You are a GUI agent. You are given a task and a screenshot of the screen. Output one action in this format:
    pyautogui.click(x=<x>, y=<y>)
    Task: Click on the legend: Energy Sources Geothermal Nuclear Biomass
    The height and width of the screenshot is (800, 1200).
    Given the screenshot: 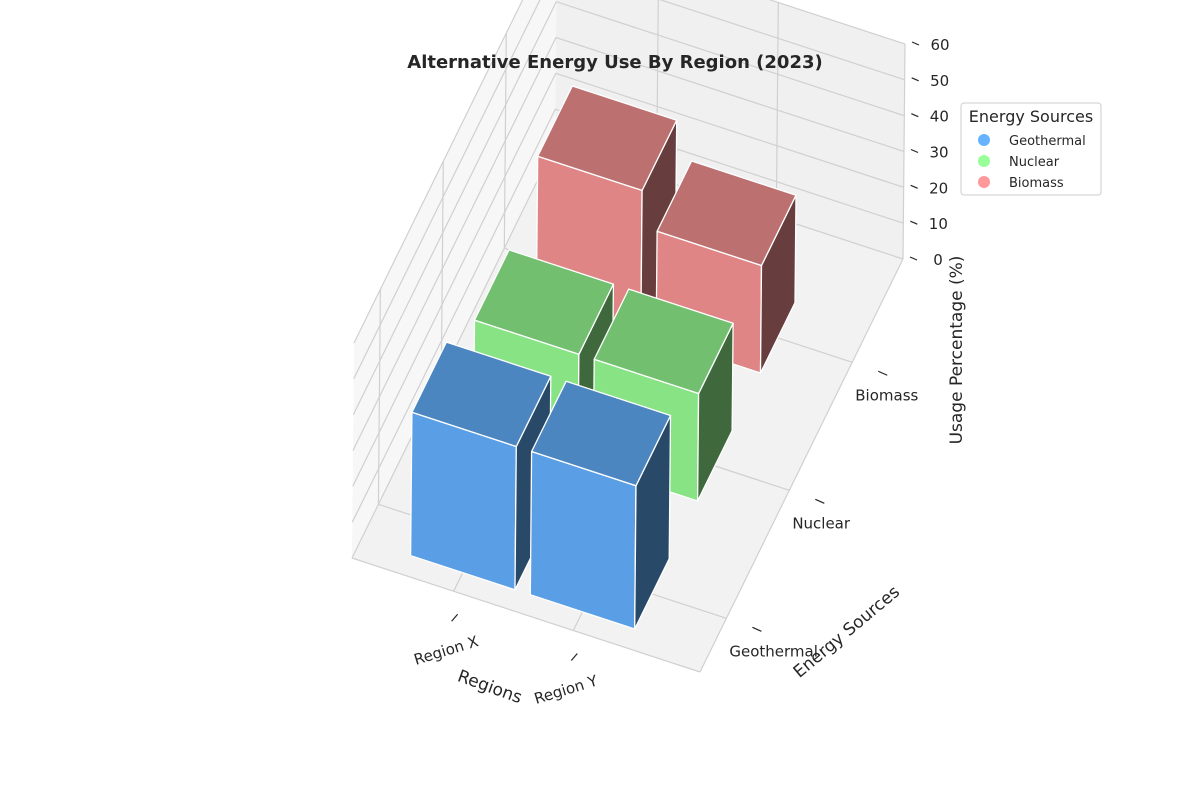 What is the action you would take?
    pyautogui.click(x=1031, y=149)
    